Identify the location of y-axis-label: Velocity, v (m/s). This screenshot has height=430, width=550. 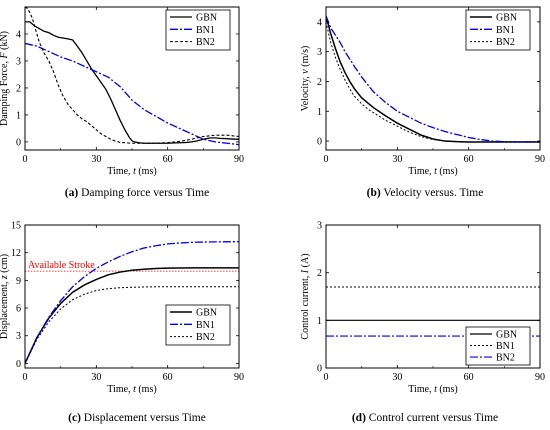
(305, 79).